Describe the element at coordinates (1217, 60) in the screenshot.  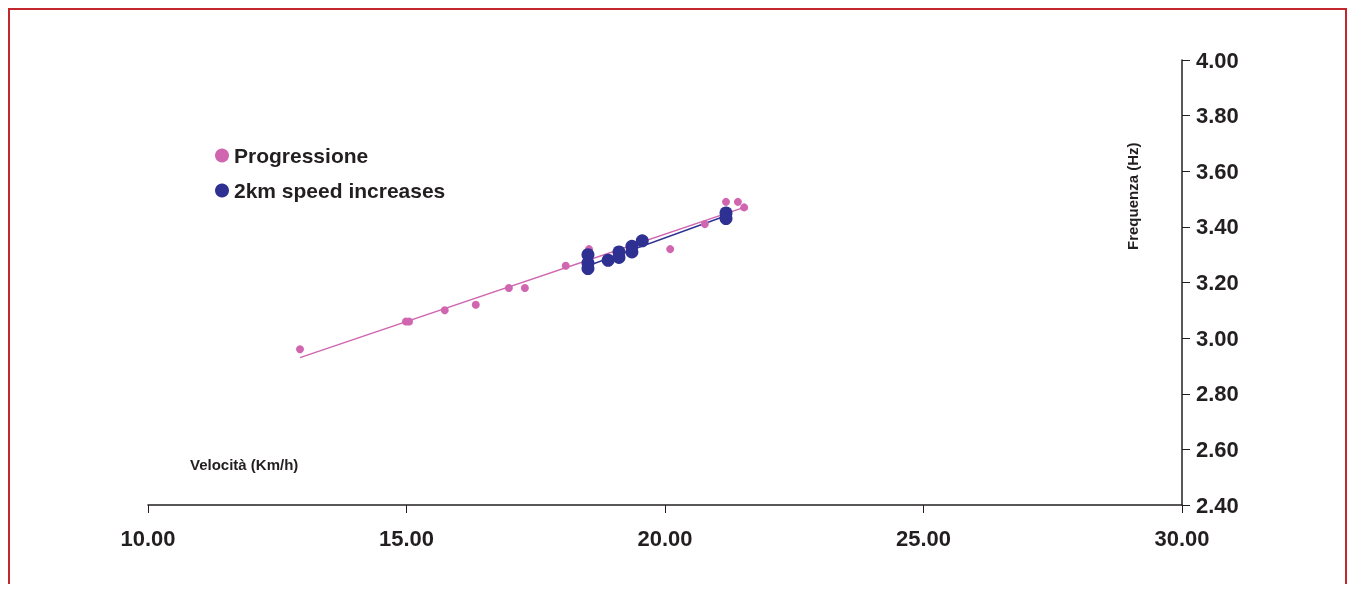
I see `y-tick-label: 4.00` at that location.